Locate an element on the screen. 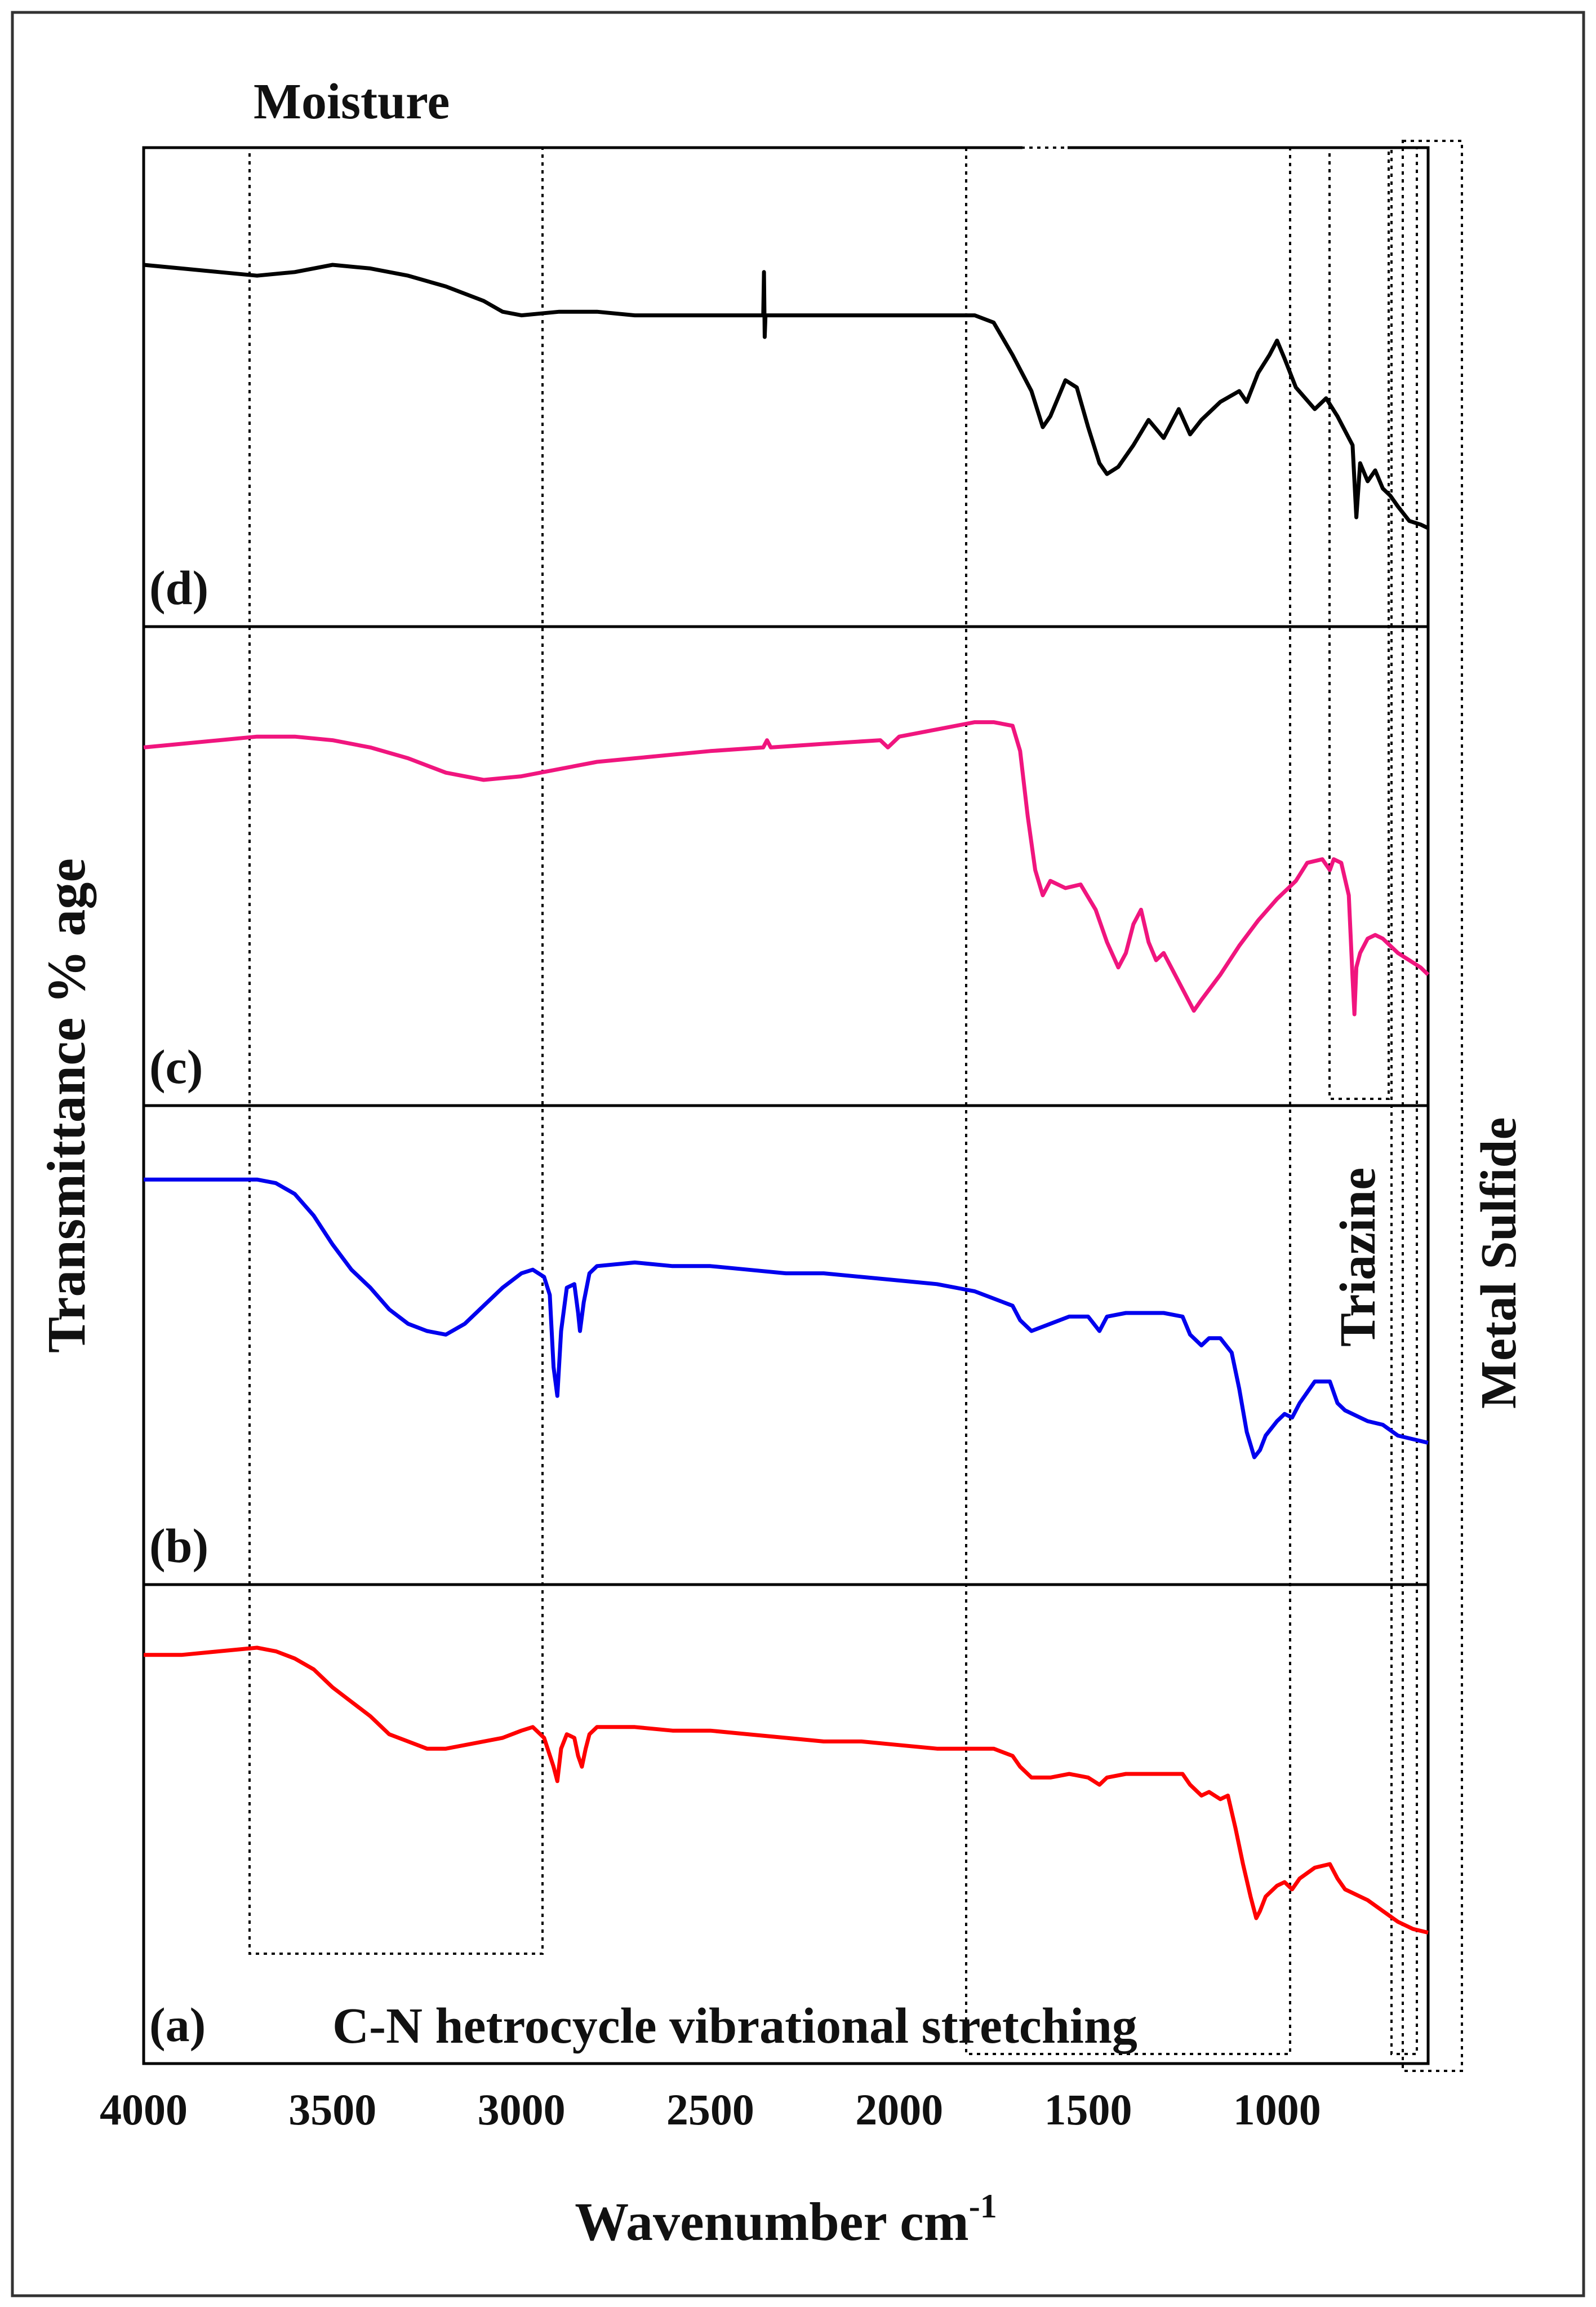 This screenshot has width=1596, height=2307. y-axis-title: Transmittance % age is located at coordinates (66, 1105).